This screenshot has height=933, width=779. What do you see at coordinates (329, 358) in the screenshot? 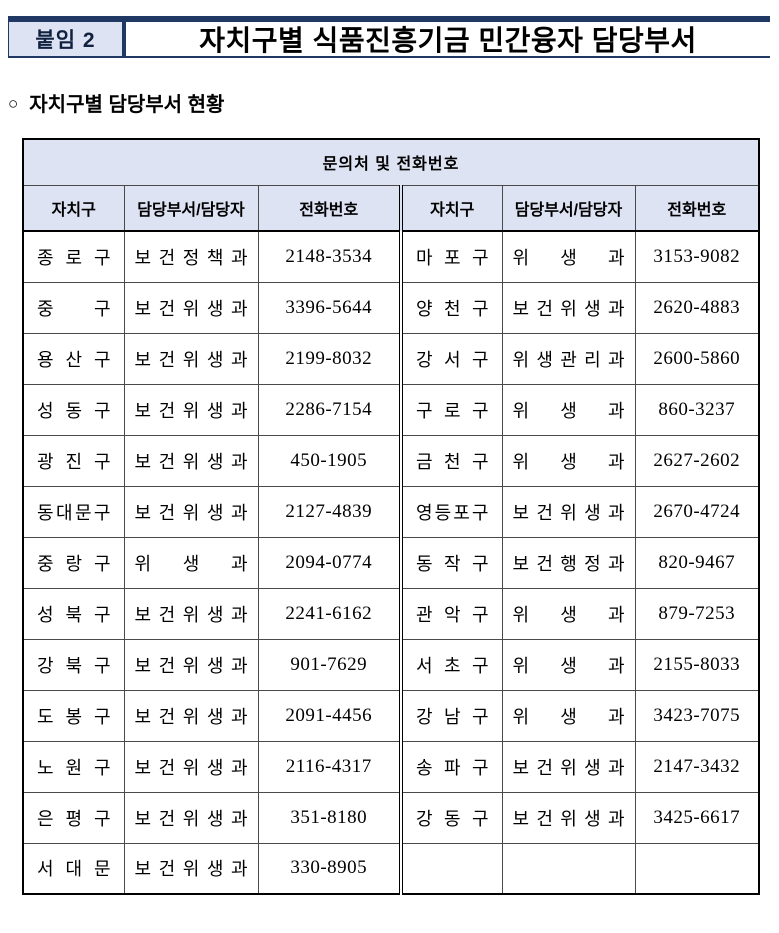
I see `cell-phone-left: 2199-8032` at bounding box center [329, 358].